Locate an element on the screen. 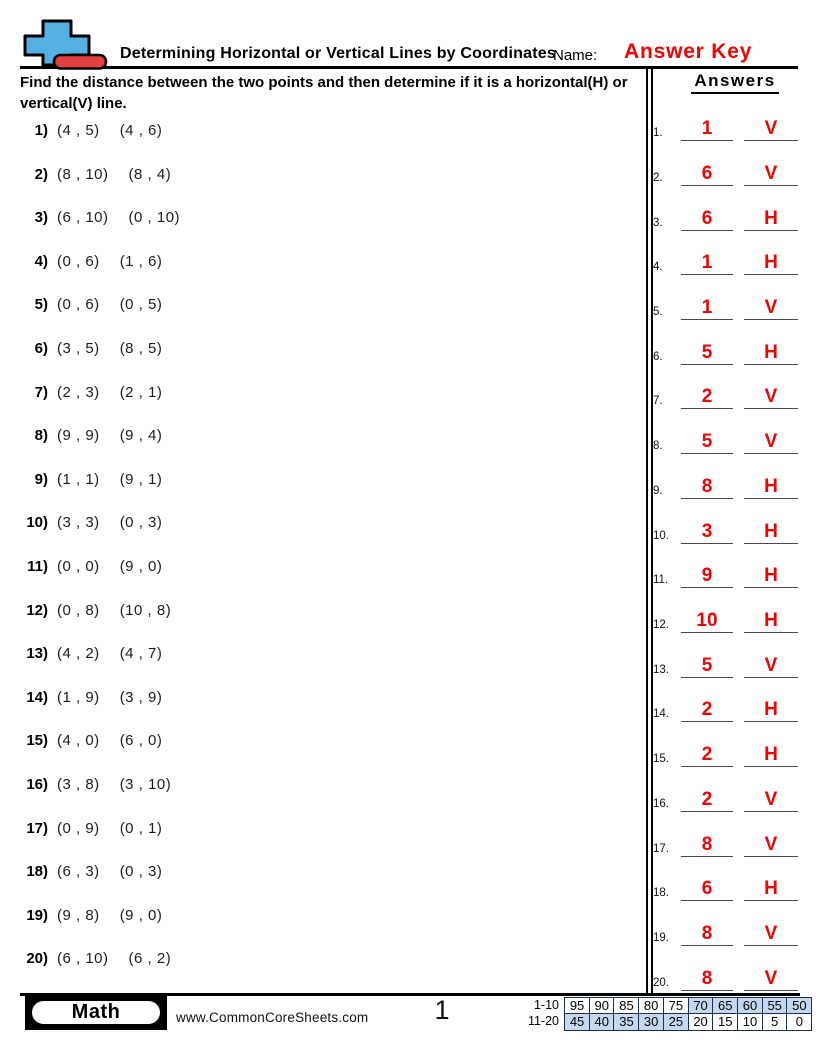 This screenshot has width=816, height=1056. answers-divider is located at coordinates (649, 531).